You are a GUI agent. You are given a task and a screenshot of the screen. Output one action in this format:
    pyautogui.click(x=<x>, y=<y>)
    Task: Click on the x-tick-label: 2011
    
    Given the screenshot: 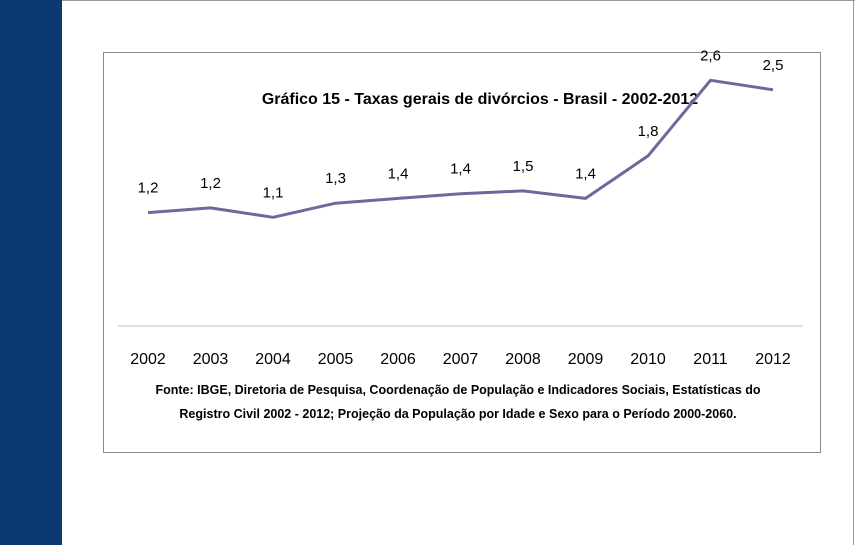 What is the action you would take?
    pyautogui.click(x=710, y=359)
    